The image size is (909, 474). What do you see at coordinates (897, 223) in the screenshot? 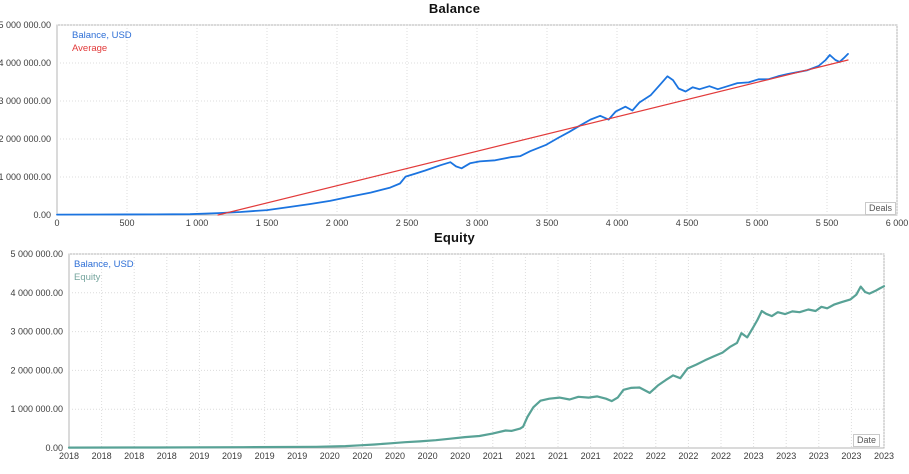
I see `x-tick-label: 6 000` at bounding box center [897, 223].